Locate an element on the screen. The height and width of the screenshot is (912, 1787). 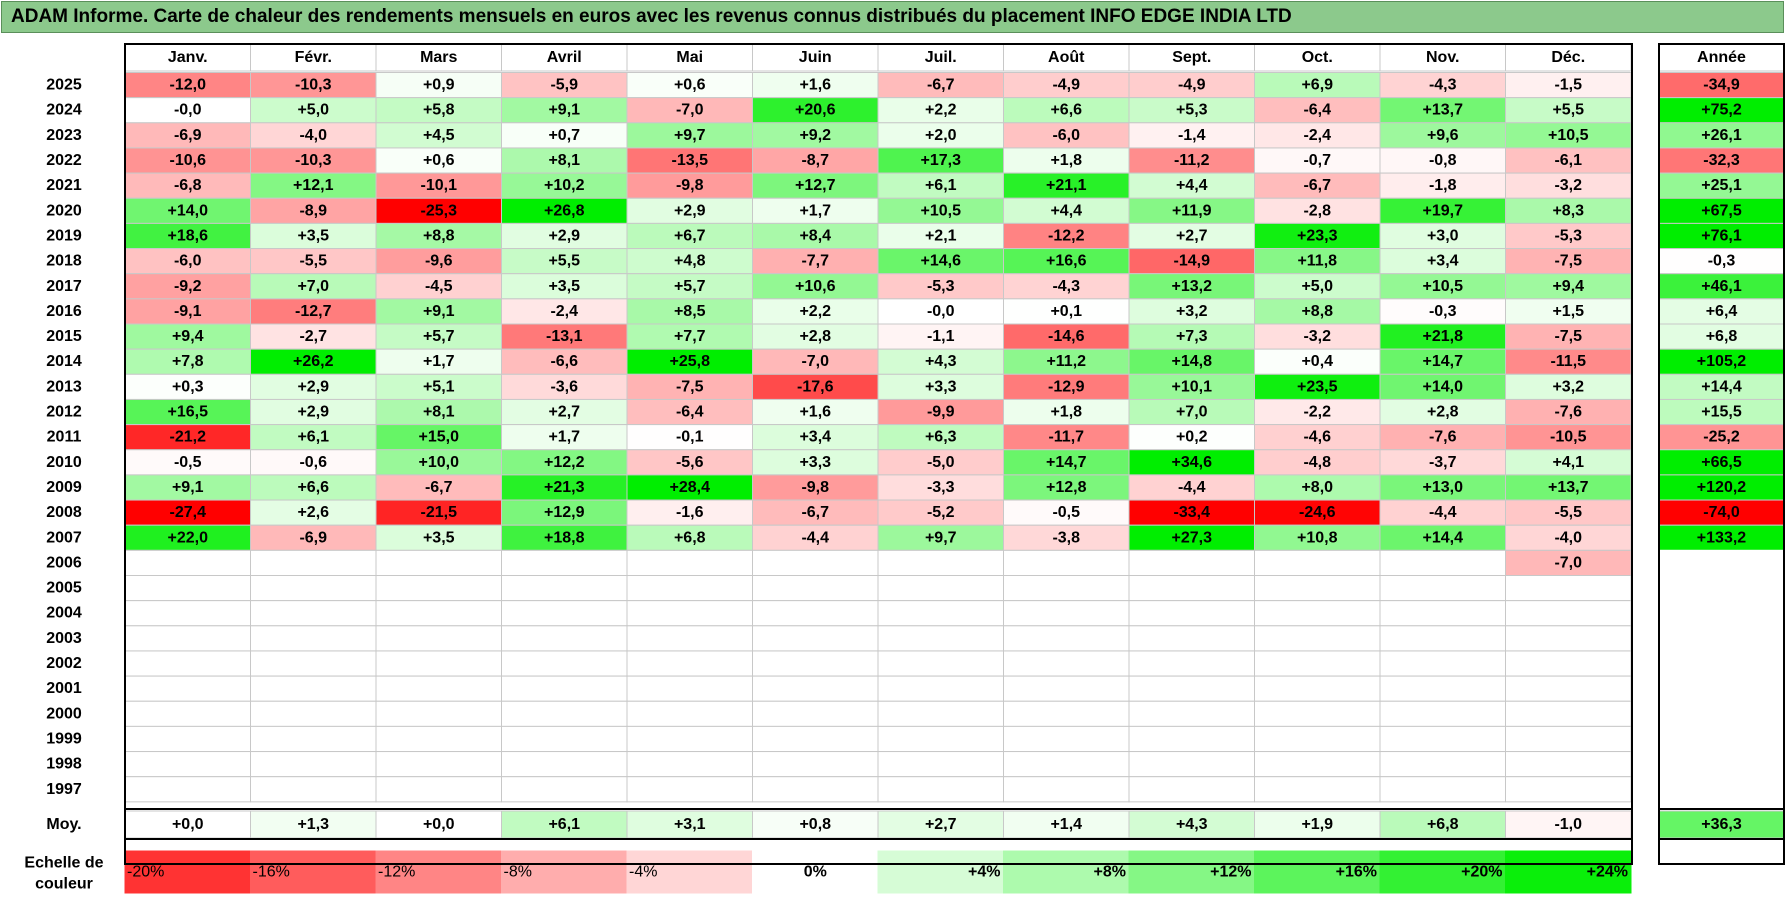
scale-step-label: -20% is located at coordinates (145, 872).